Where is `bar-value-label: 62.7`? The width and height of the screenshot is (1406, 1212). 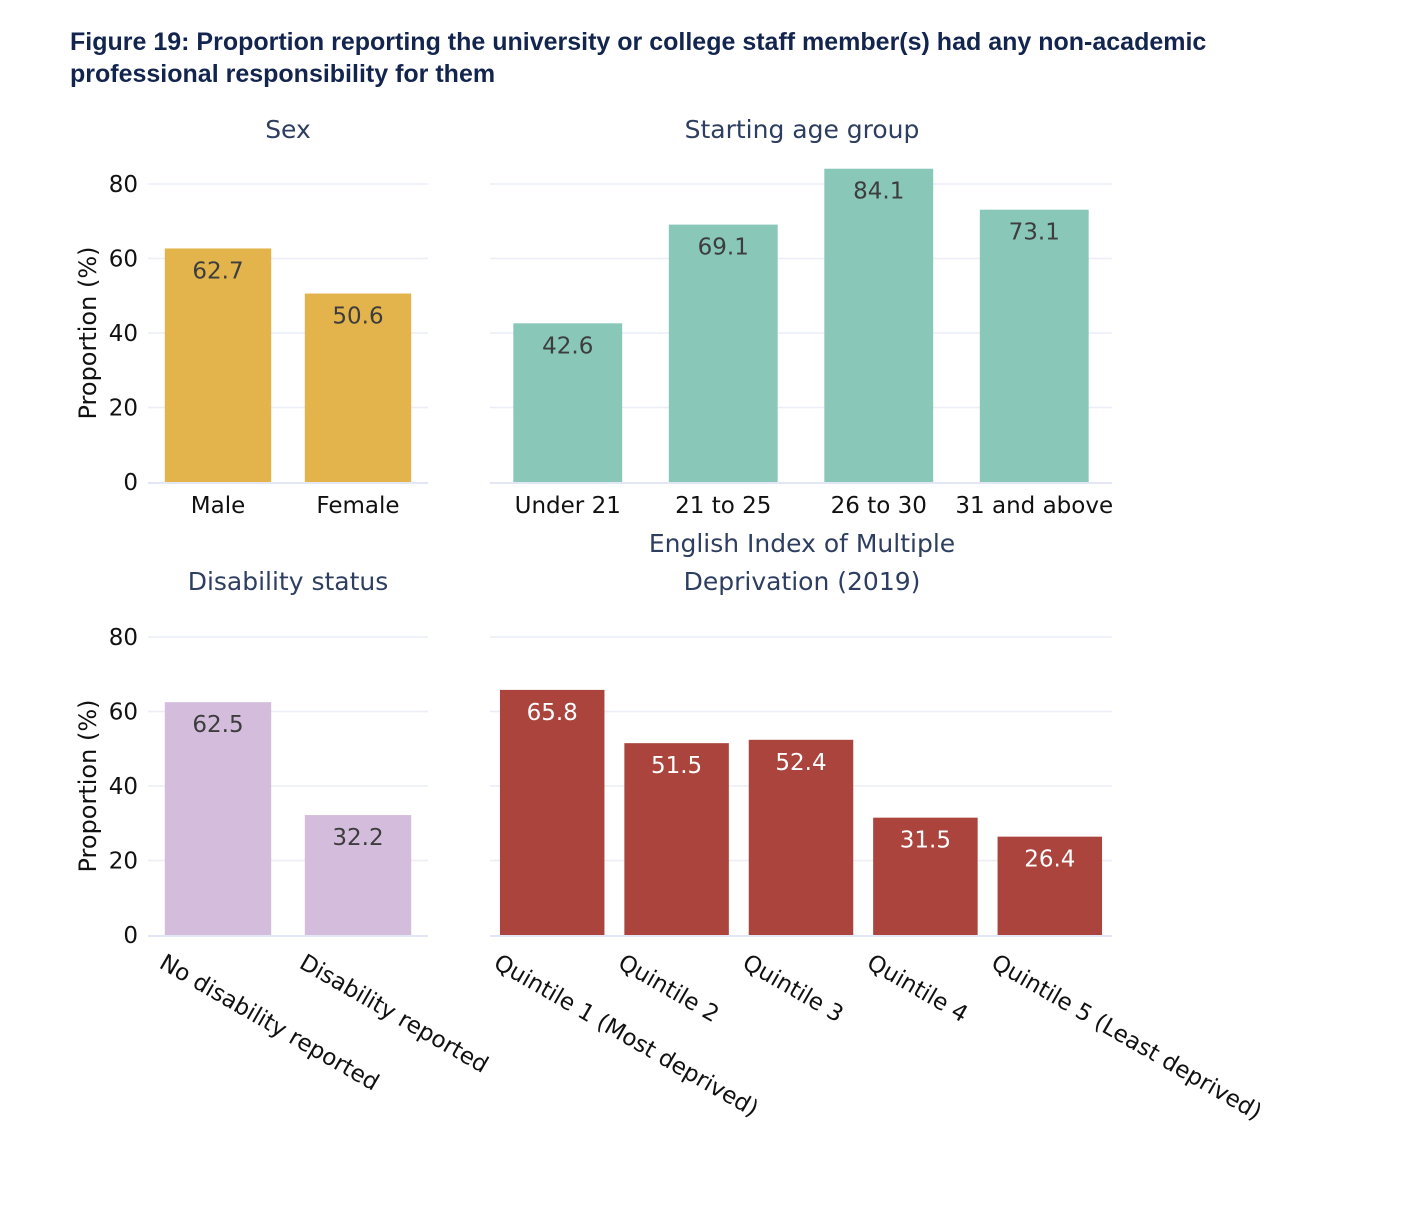
bar-value-label: 62.7 is located at coordinates (217, 271).